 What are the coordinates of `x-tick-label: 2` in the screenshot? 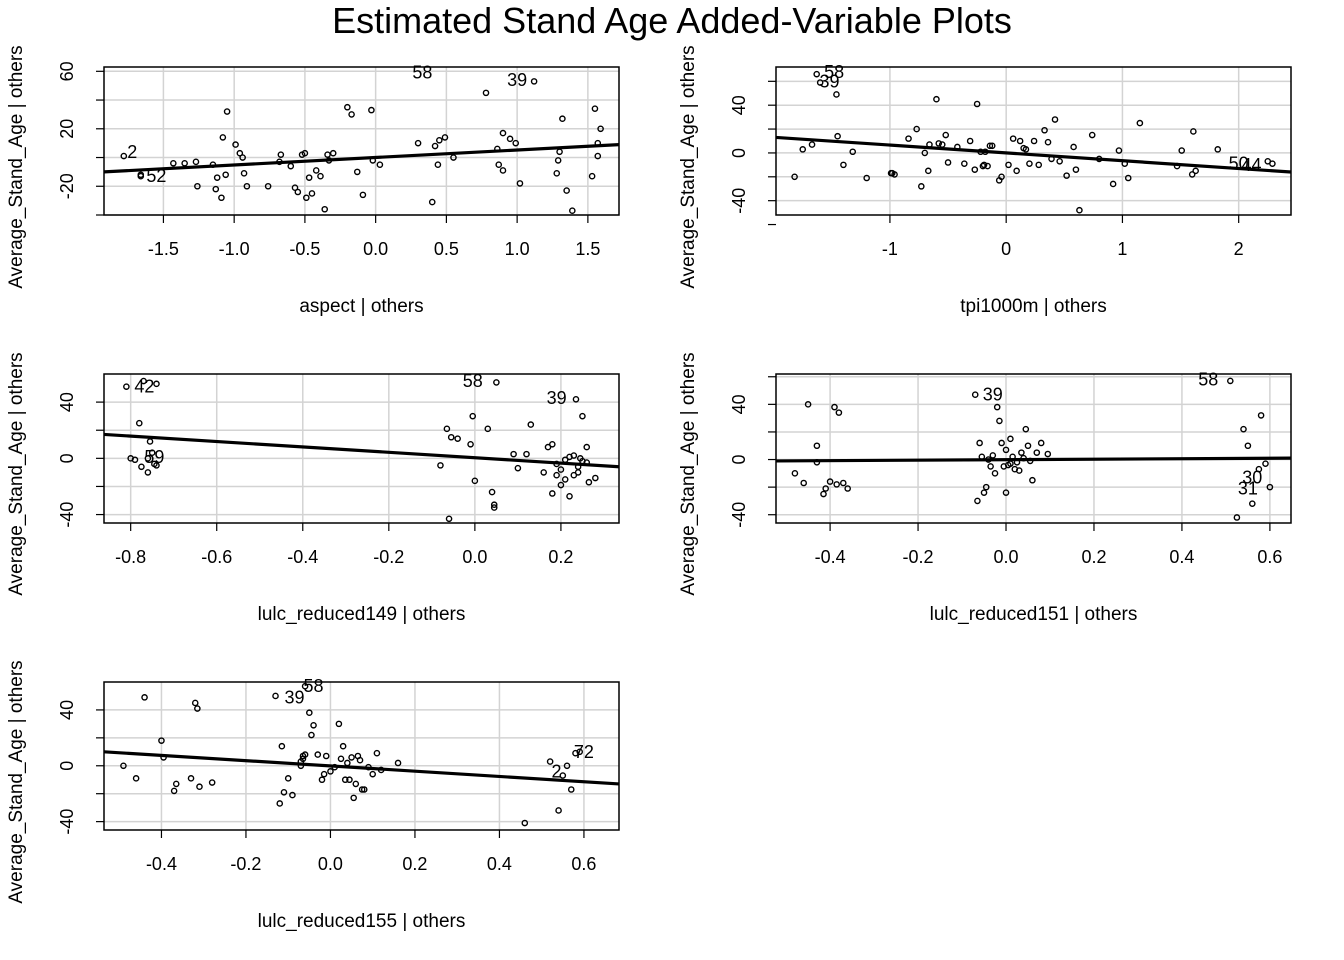 It's located at (1239, 249).